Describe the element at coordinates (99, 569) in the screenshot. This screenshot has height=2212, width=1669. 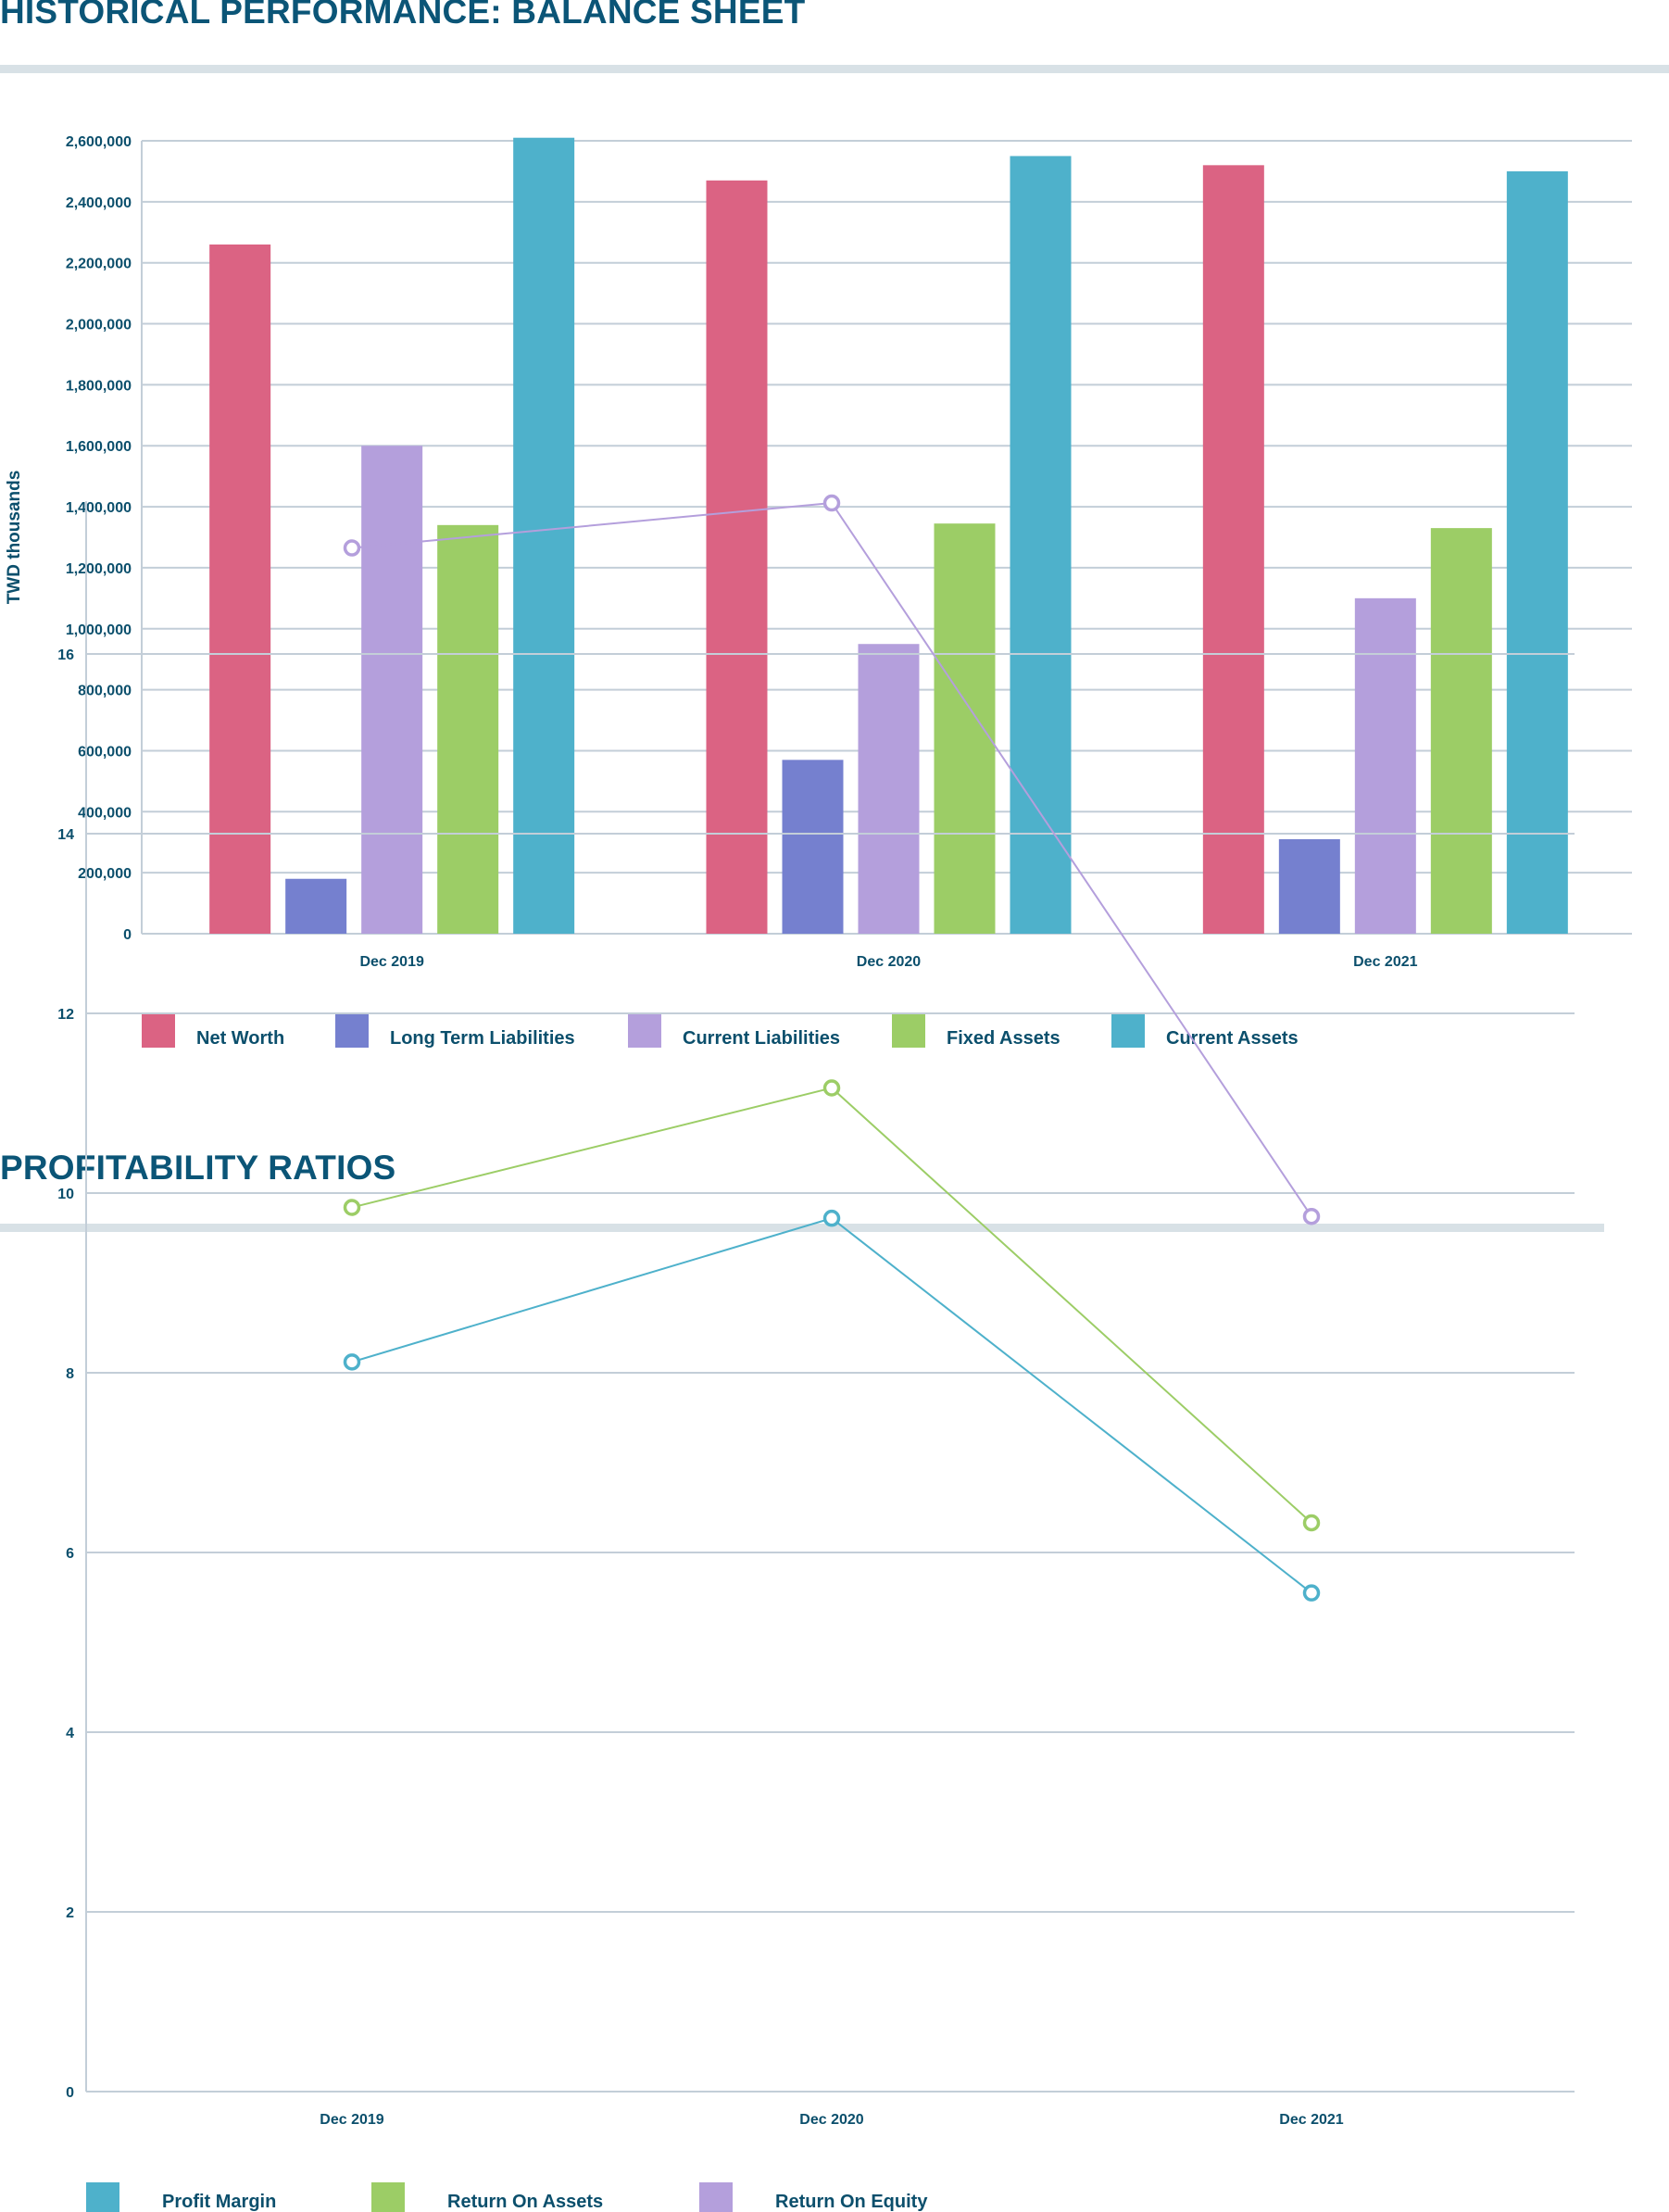
I see `y-tick-label: 1,200,000` at that location.